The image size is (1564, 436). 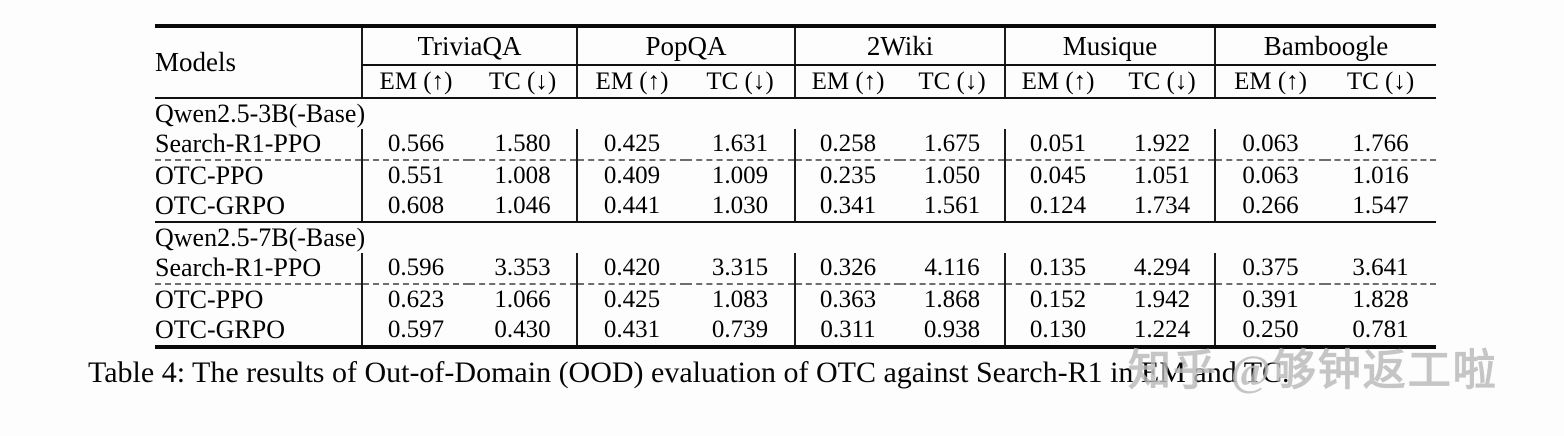 What do you see at coordinates (523, 332) in the screenshot?
I see `value-cell: 0.430` at bounding box center [523, 332].